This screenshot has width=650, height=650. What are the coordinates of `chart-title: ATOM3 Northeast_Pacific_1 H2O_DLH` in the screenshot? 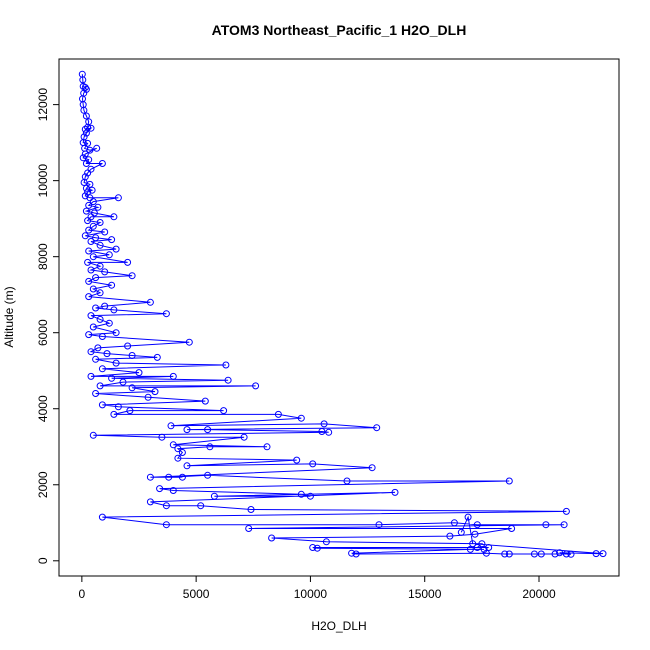 It's located at (339, 30).